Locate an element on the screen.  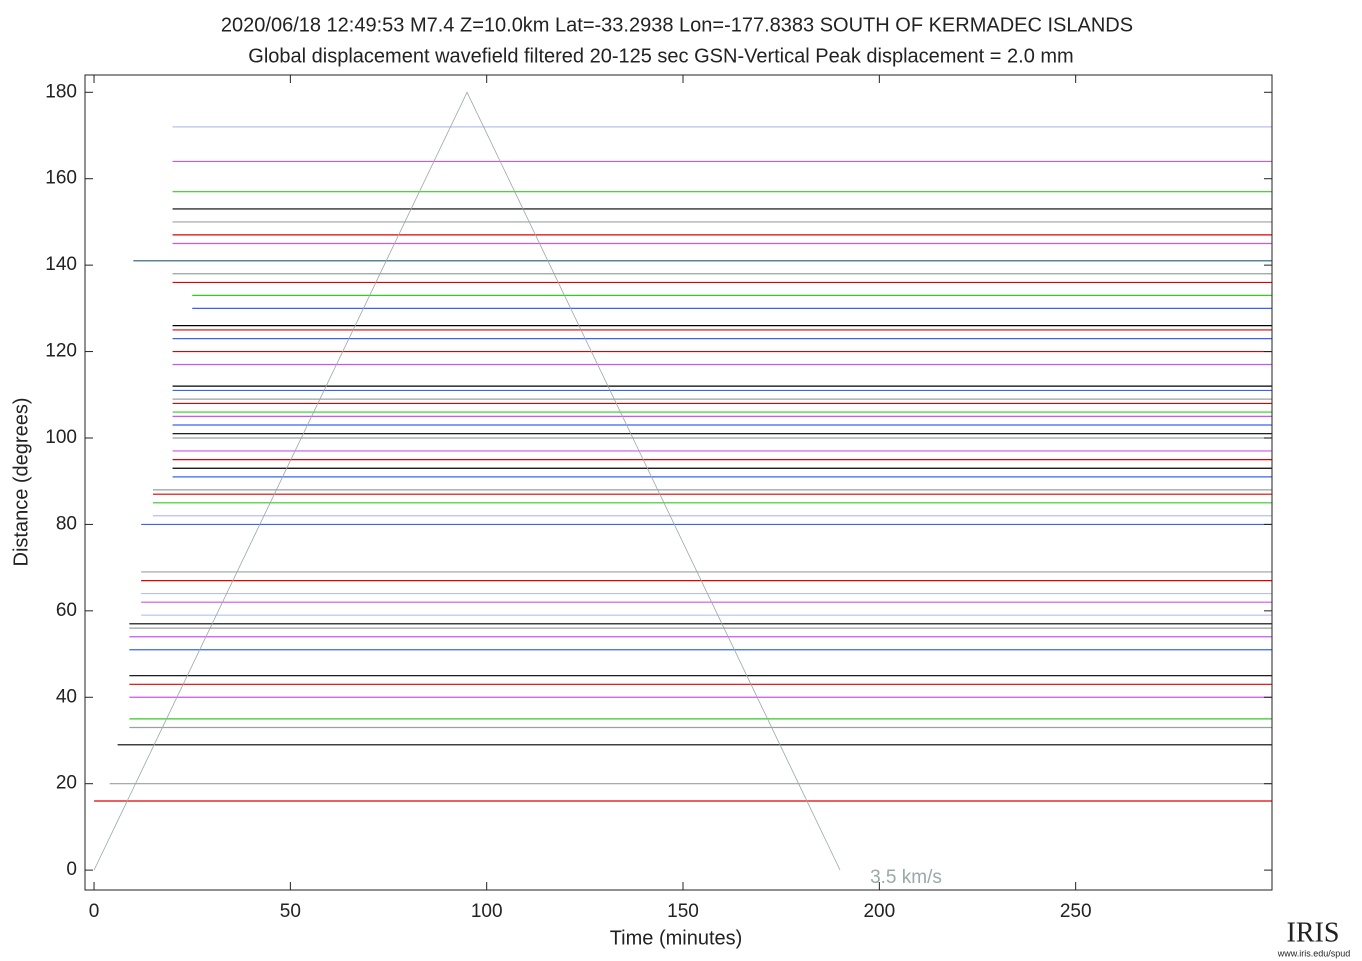
y-axis-label: Distance (degrees) is located at coordinates (21, 482).